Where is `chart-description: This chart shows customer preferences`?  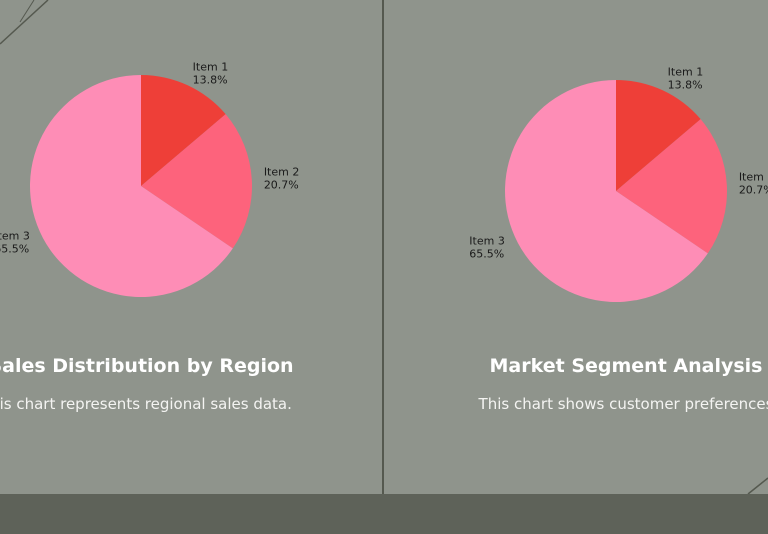 chart-description: This chart shows customer preferences is located at coordinates (623, 404).